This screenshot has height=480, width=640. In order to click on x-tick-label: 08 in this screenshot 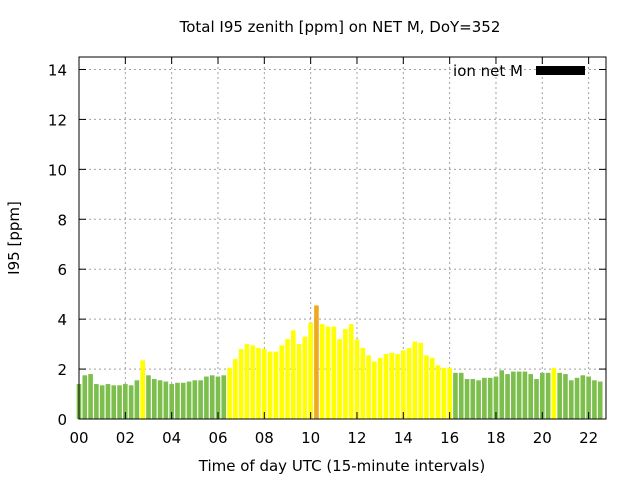, I will do `click(264, 438)`.